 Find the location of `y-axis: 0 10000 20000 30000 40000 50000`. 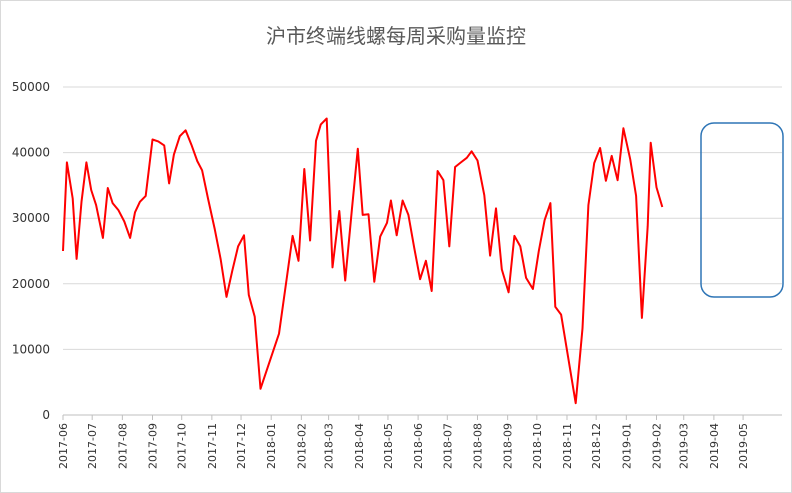

y-axis: 0 10000 20000 30000 40000 50000 is located at coordinates (31, 251).